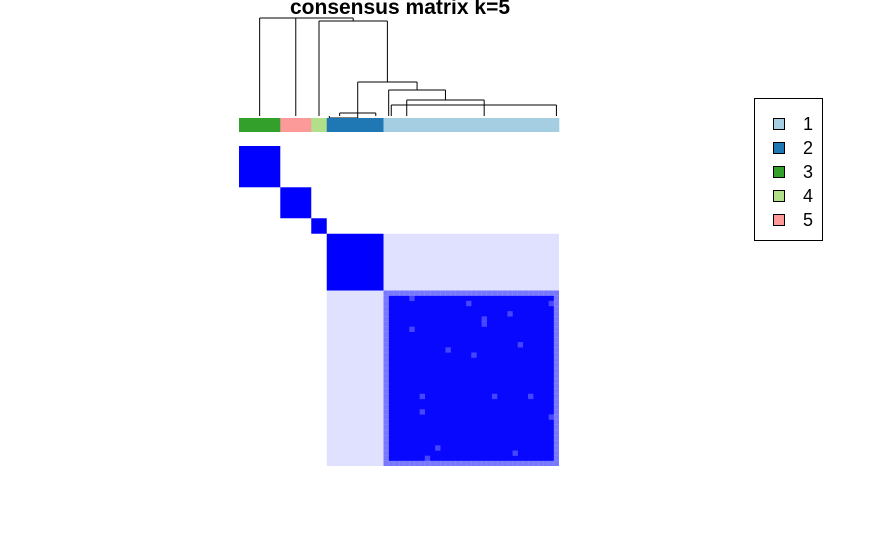  Describe the element at coordinates (808, 219) in the screenshot. I see `legend-label: 5` at that location.